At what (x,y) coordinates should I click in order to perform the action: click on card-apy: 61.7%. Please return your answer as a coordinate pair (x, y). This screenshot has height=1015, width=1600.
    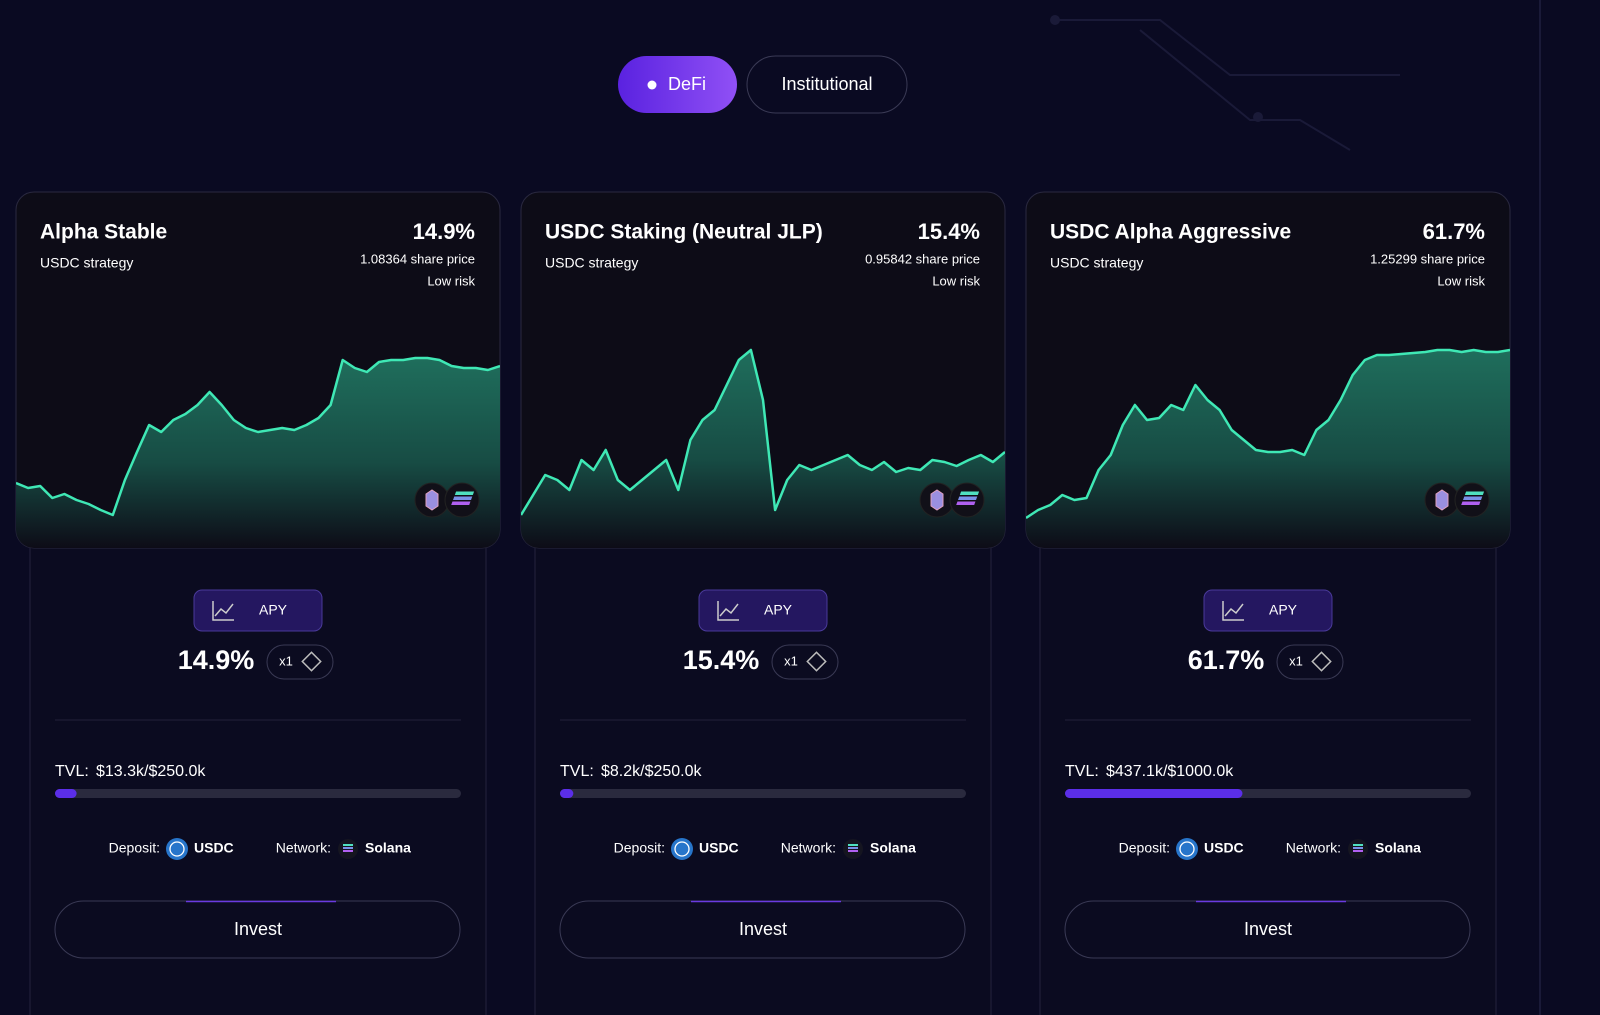
    Looking at the image, I should click on (1454, 231).